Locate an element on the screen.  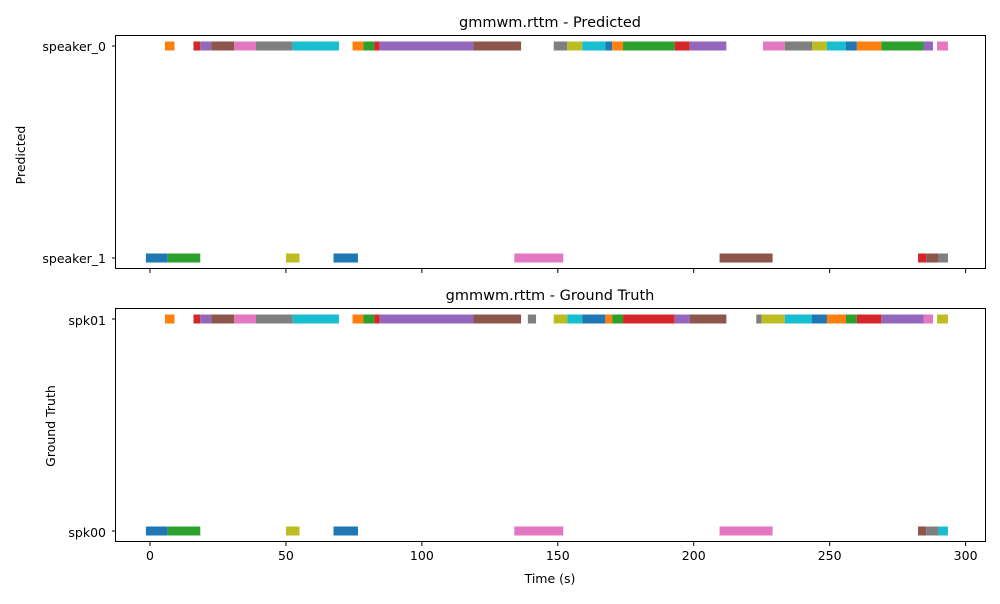
x-tick-label: 250 is located at coordinates (830, 555).